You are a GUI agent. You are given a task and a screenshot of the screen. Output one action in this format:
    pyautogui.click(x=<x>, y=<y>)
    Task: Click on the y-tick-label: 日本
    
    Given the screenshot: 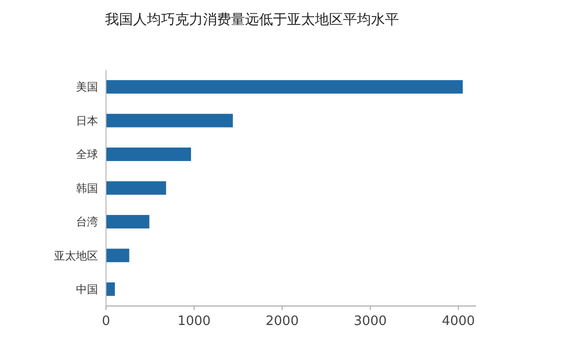 What is the action you would take?
    pyautogui.click(x=87, y=121)
    